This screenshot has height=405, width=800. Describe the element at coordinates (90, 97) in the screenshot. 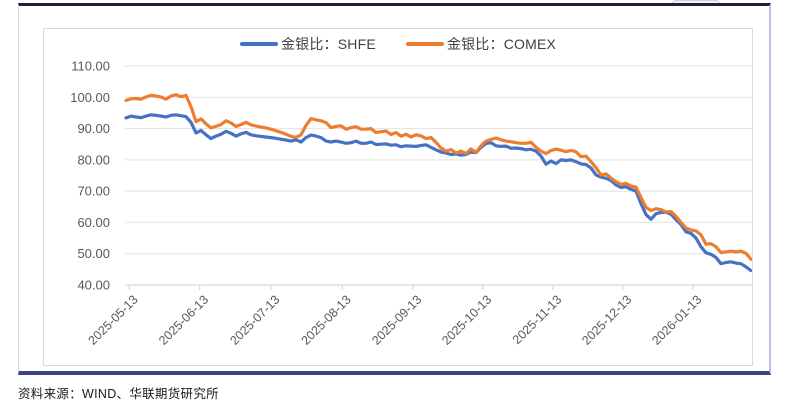

I see `y-axis-label: 100.00` at that location.